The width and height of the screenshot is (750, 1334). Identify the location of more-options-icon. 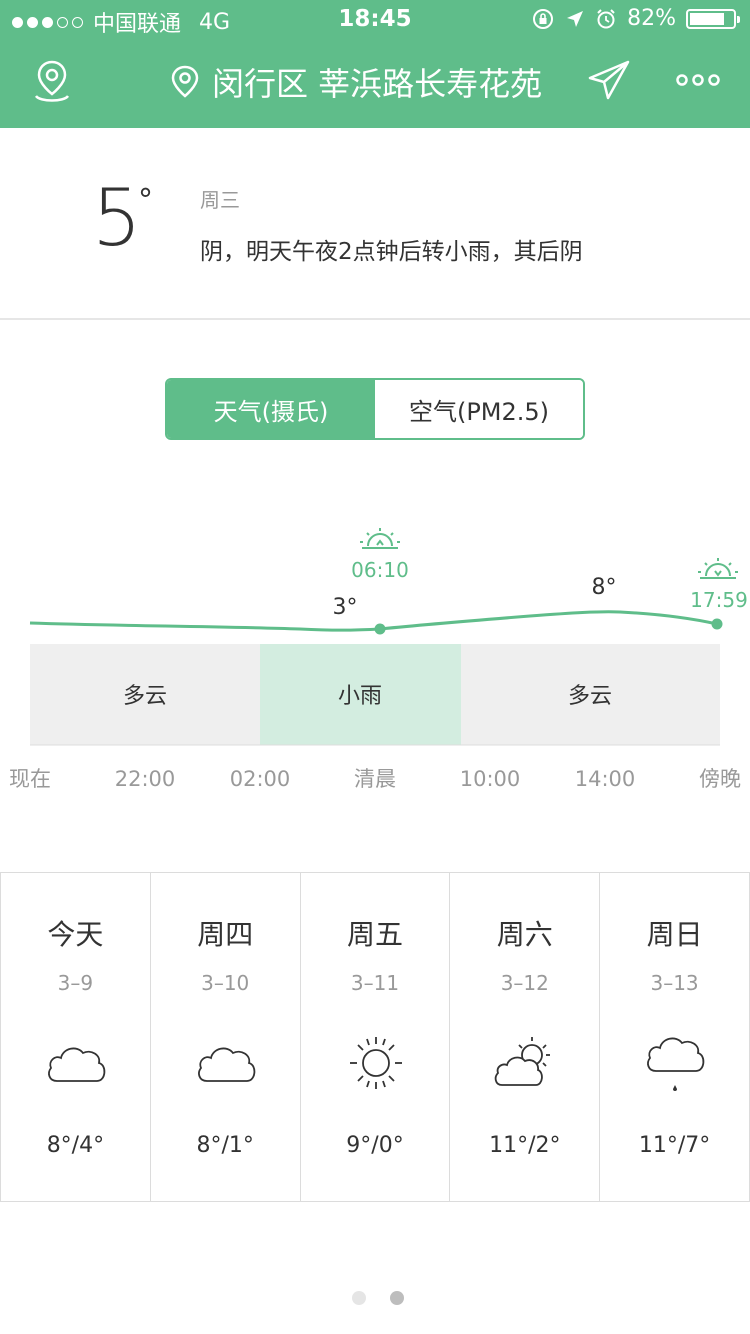
(698, 80).